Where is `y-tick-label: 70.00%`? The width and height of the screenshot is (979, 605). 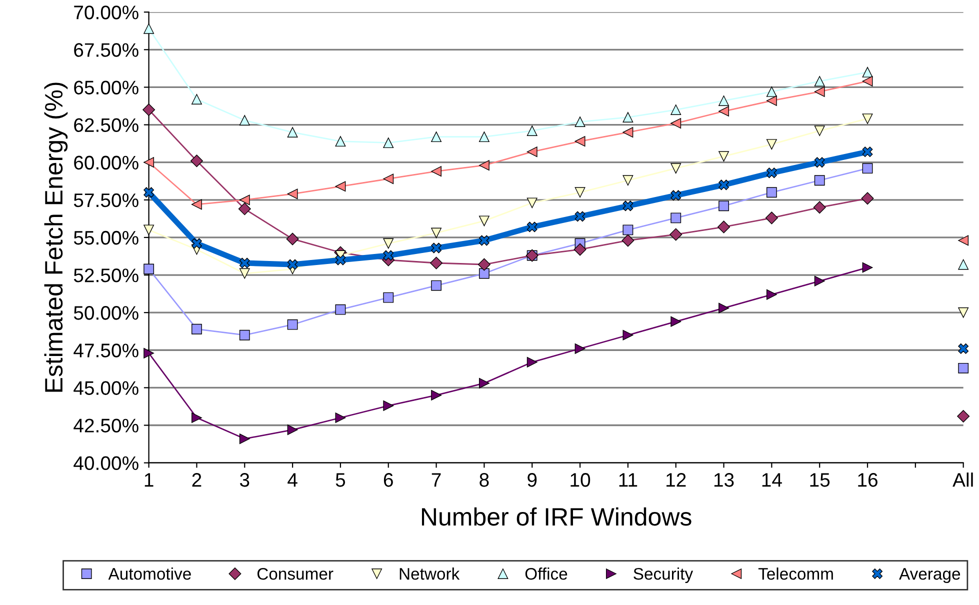
y-tick-label: 70.00% is located at coordinates (106, 13).